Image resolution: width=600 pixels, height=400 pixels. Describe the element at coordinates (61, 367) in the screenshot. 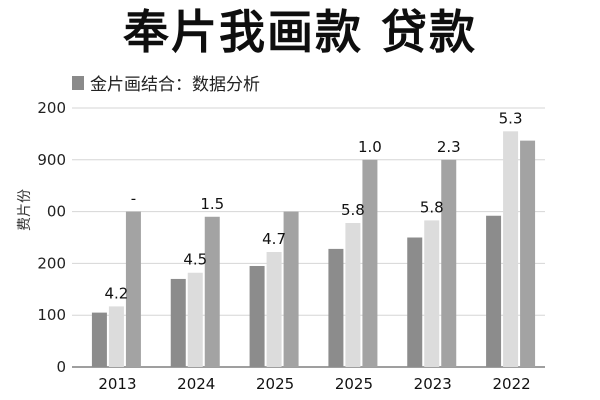

I see `y-tick-label: 0` at that location.